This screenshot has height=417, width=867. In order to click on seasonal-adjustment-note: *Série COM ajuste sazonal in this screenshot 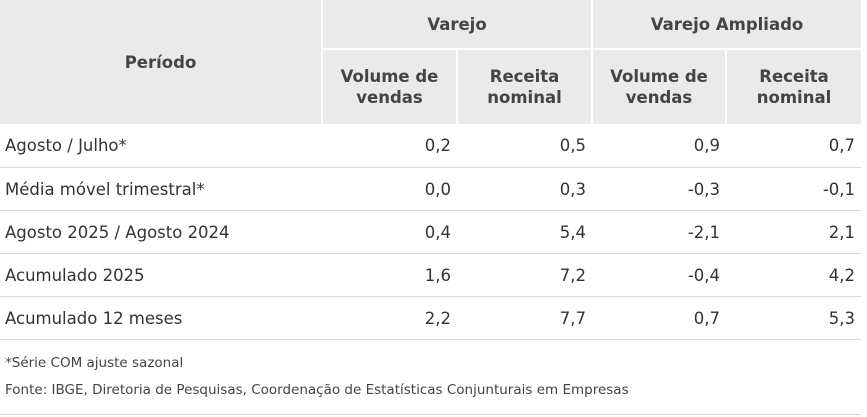, I will do `click(94, 363)`.